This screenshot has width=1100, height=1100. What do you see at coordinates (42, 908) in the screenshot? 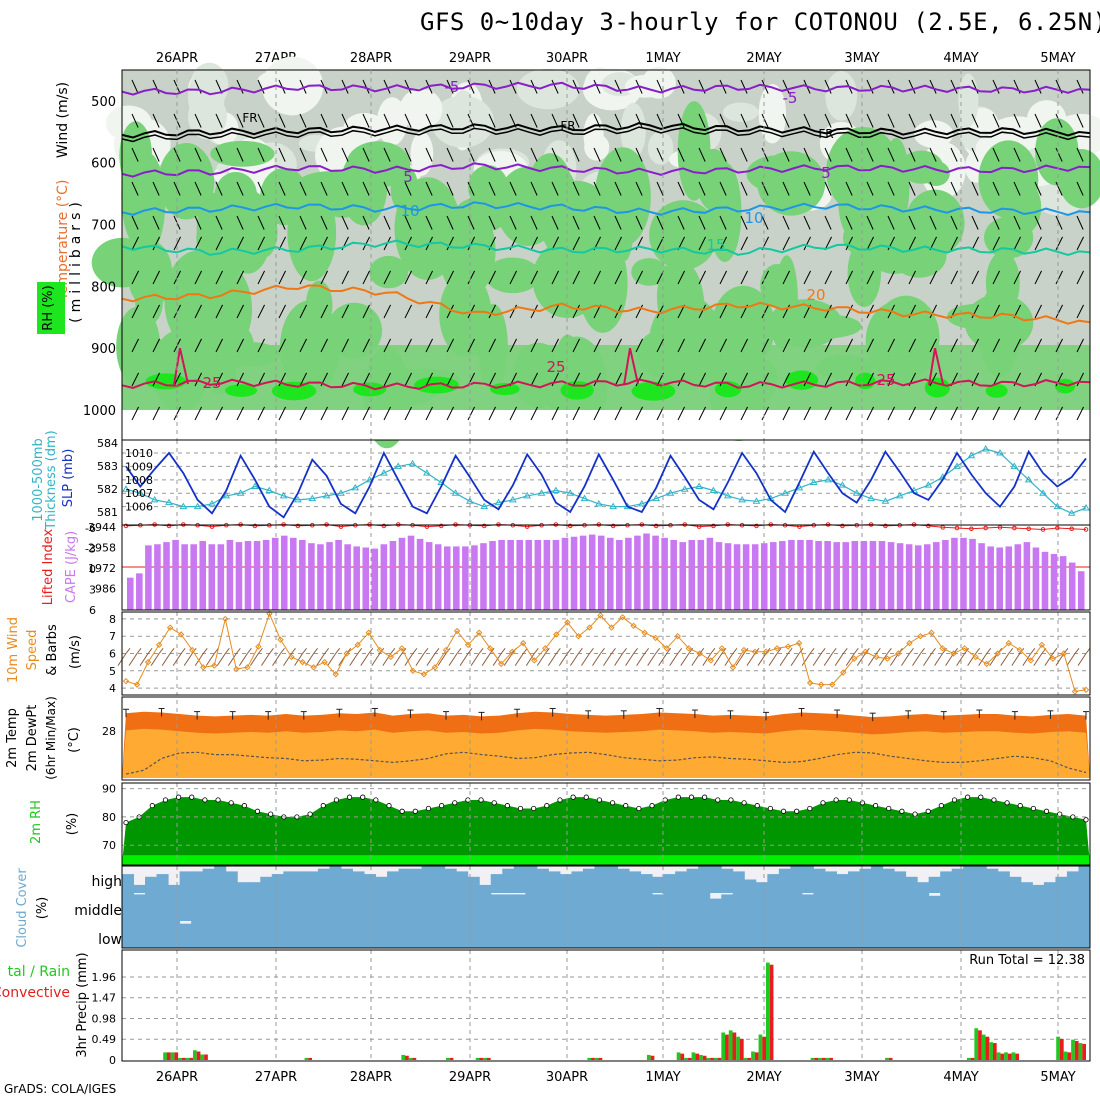
I see `ylabel-cloud-unit: (%)` at bounding box center [42, 908].